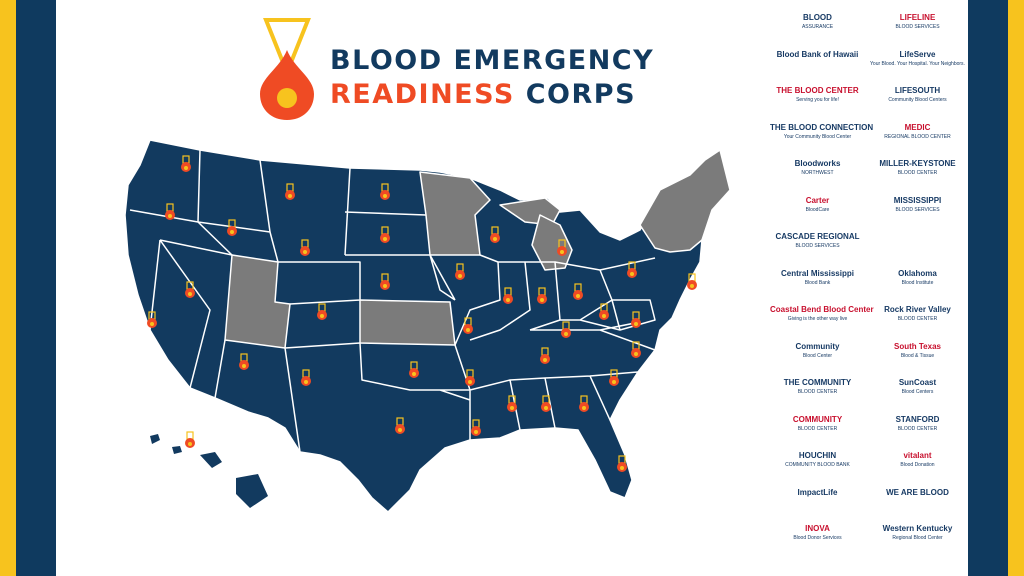 This screenshot has height=576, width=1024. I want to click on marker-id, so click(232, 227).